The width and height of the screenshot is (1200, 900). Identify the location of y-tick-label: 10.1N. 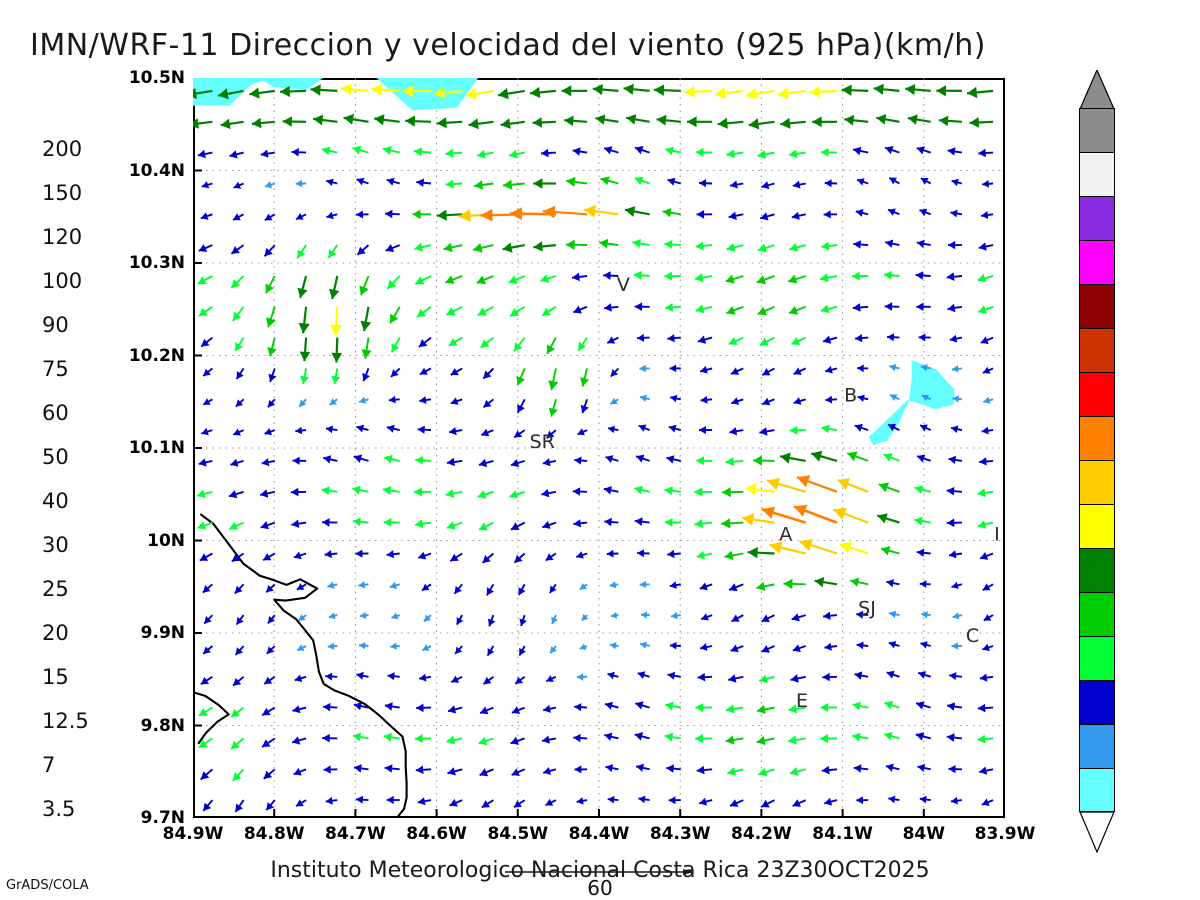
(156, 448).